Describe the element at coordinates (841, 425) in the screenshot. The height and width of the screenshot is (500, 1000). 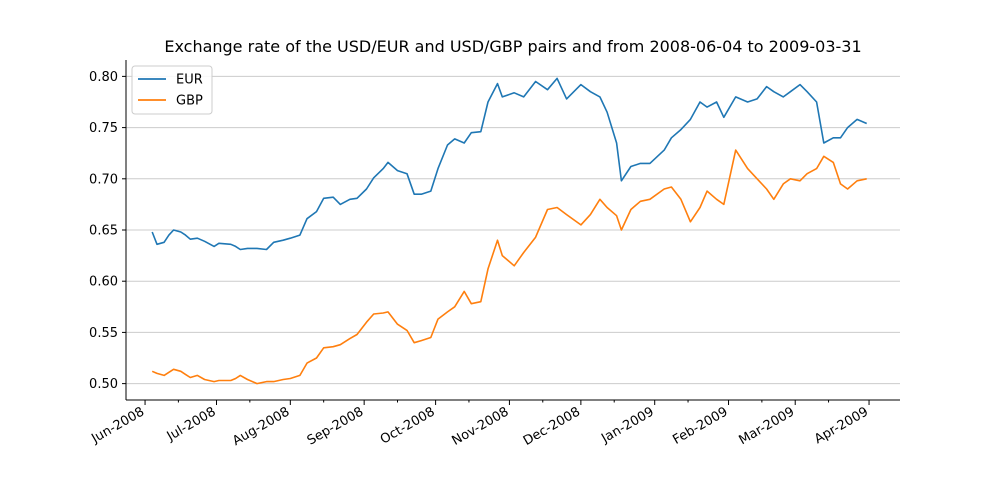
I see `x-tick-label: Apr-2009` at that location.